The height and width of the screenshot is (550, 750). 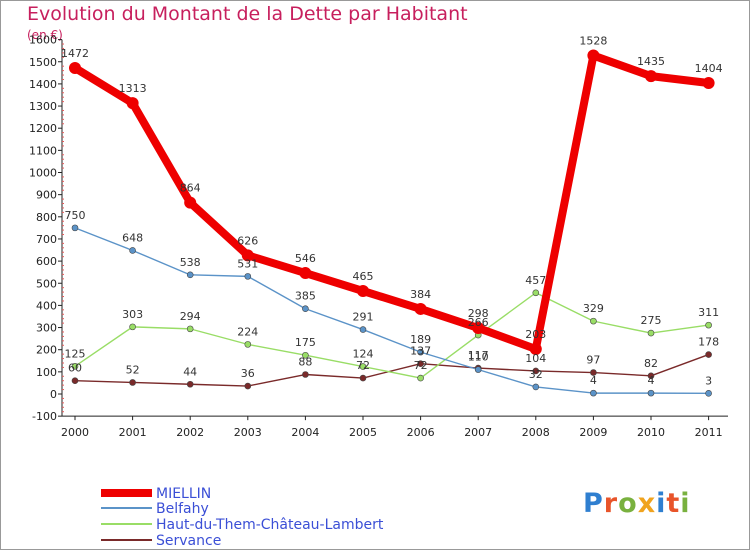 What do you see at coordinates (247, 331) in the screenshot?
I see `data-label: 224` at bounding box center [247, 331].